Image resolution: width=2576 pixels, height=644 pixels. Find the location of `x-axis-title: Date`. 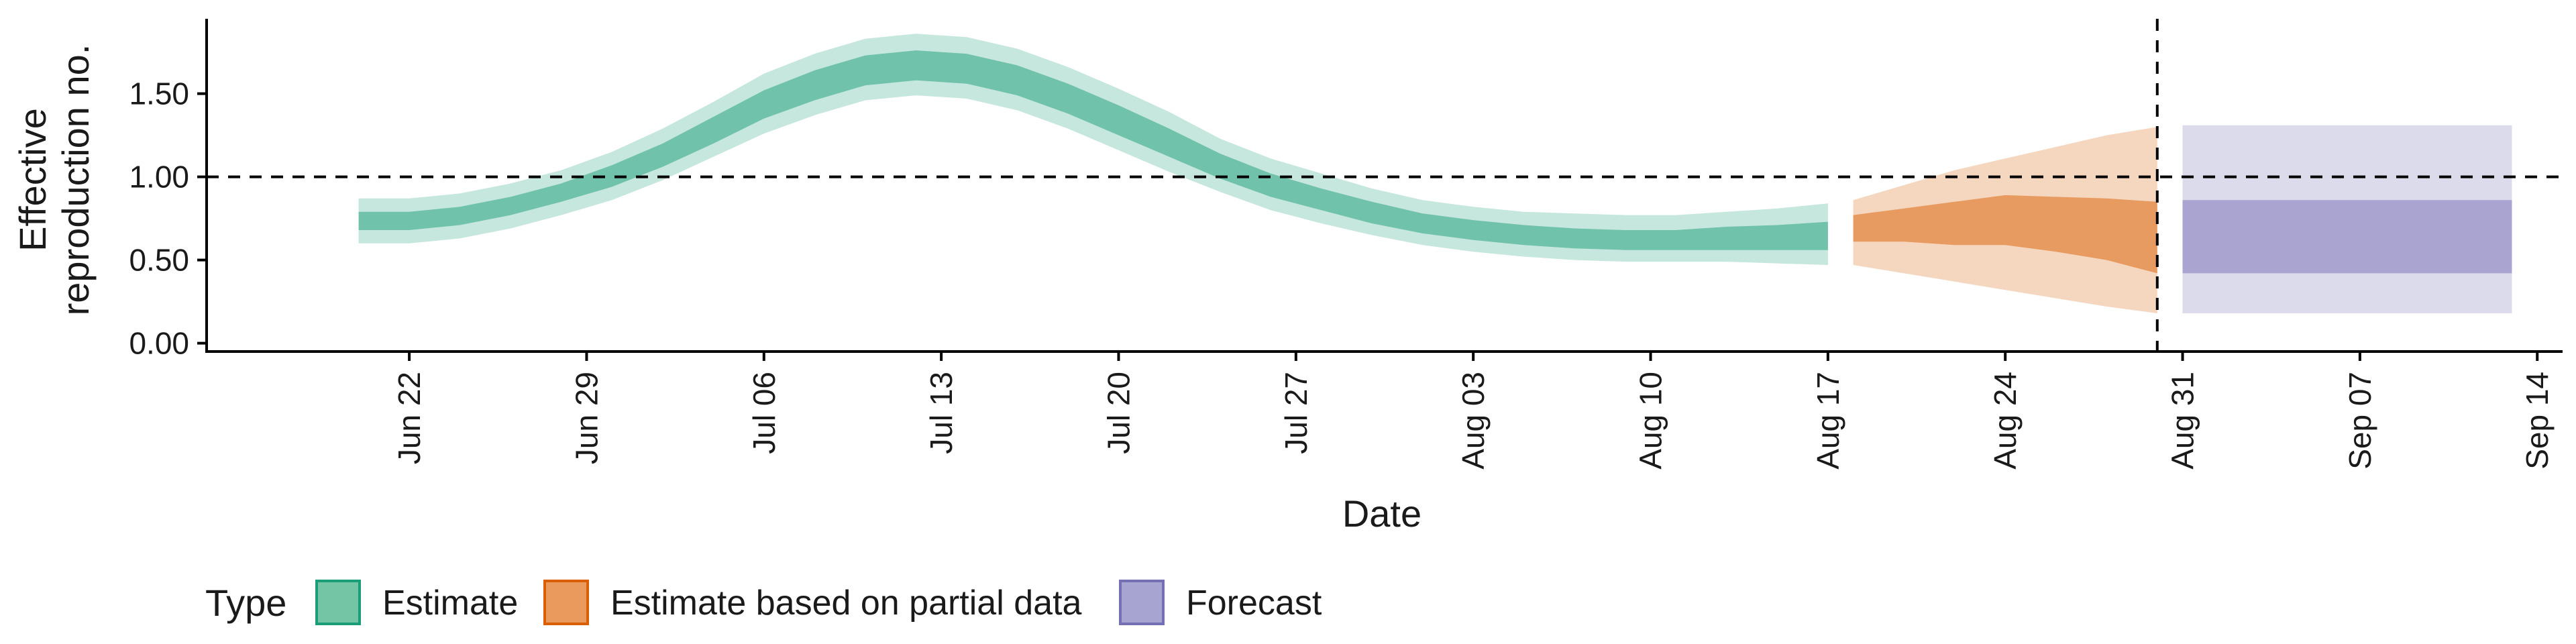

x-axis-title: Date is located at coordinates (1381, 513).